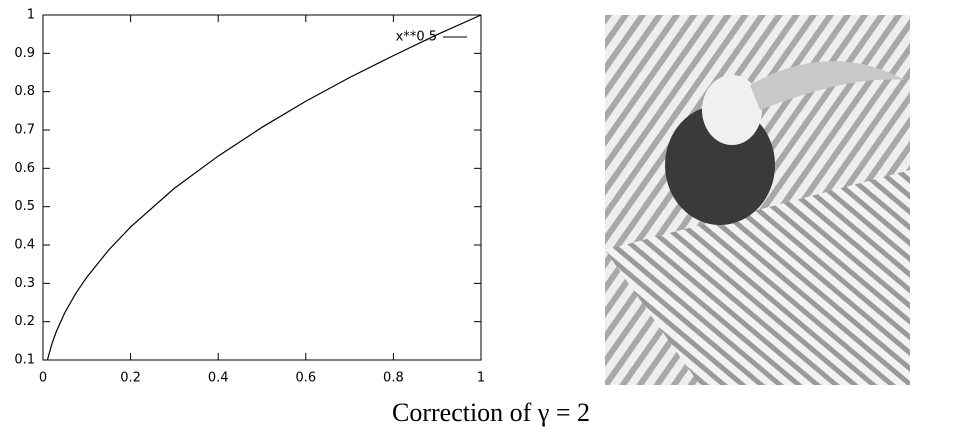 This screenshot has width=974, height=433. Describe the element at coordinates (43, 378) in the screenshot. I see `x-tick-label: 0` at that location.